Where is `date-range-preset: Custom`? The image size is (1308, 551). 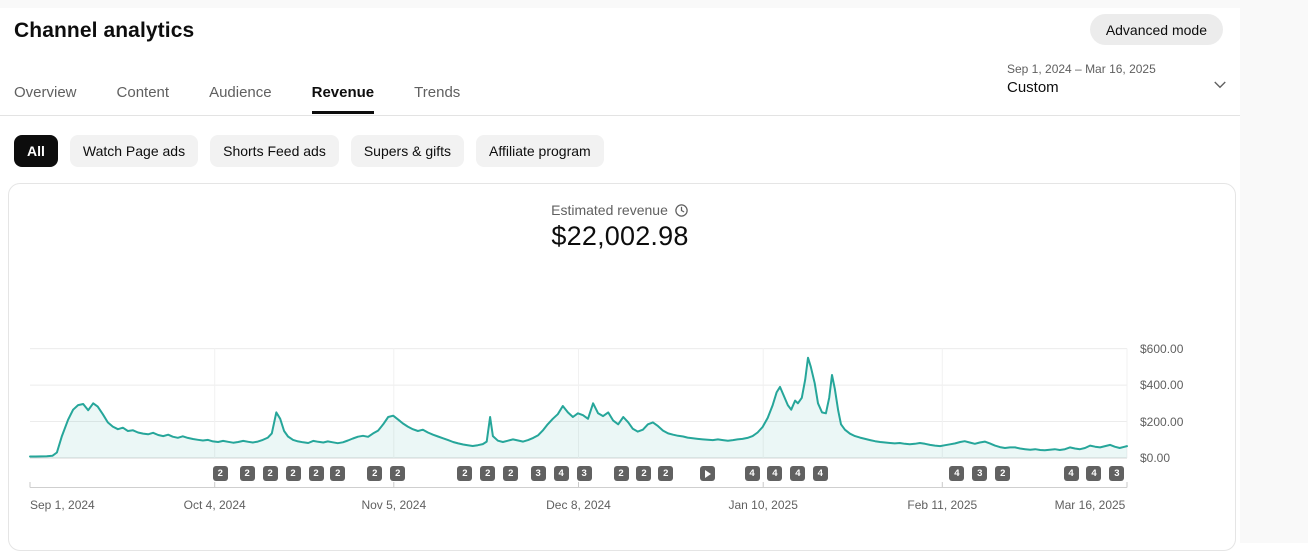
date-range-preset: Custom is located at coordinates (1033, 87).